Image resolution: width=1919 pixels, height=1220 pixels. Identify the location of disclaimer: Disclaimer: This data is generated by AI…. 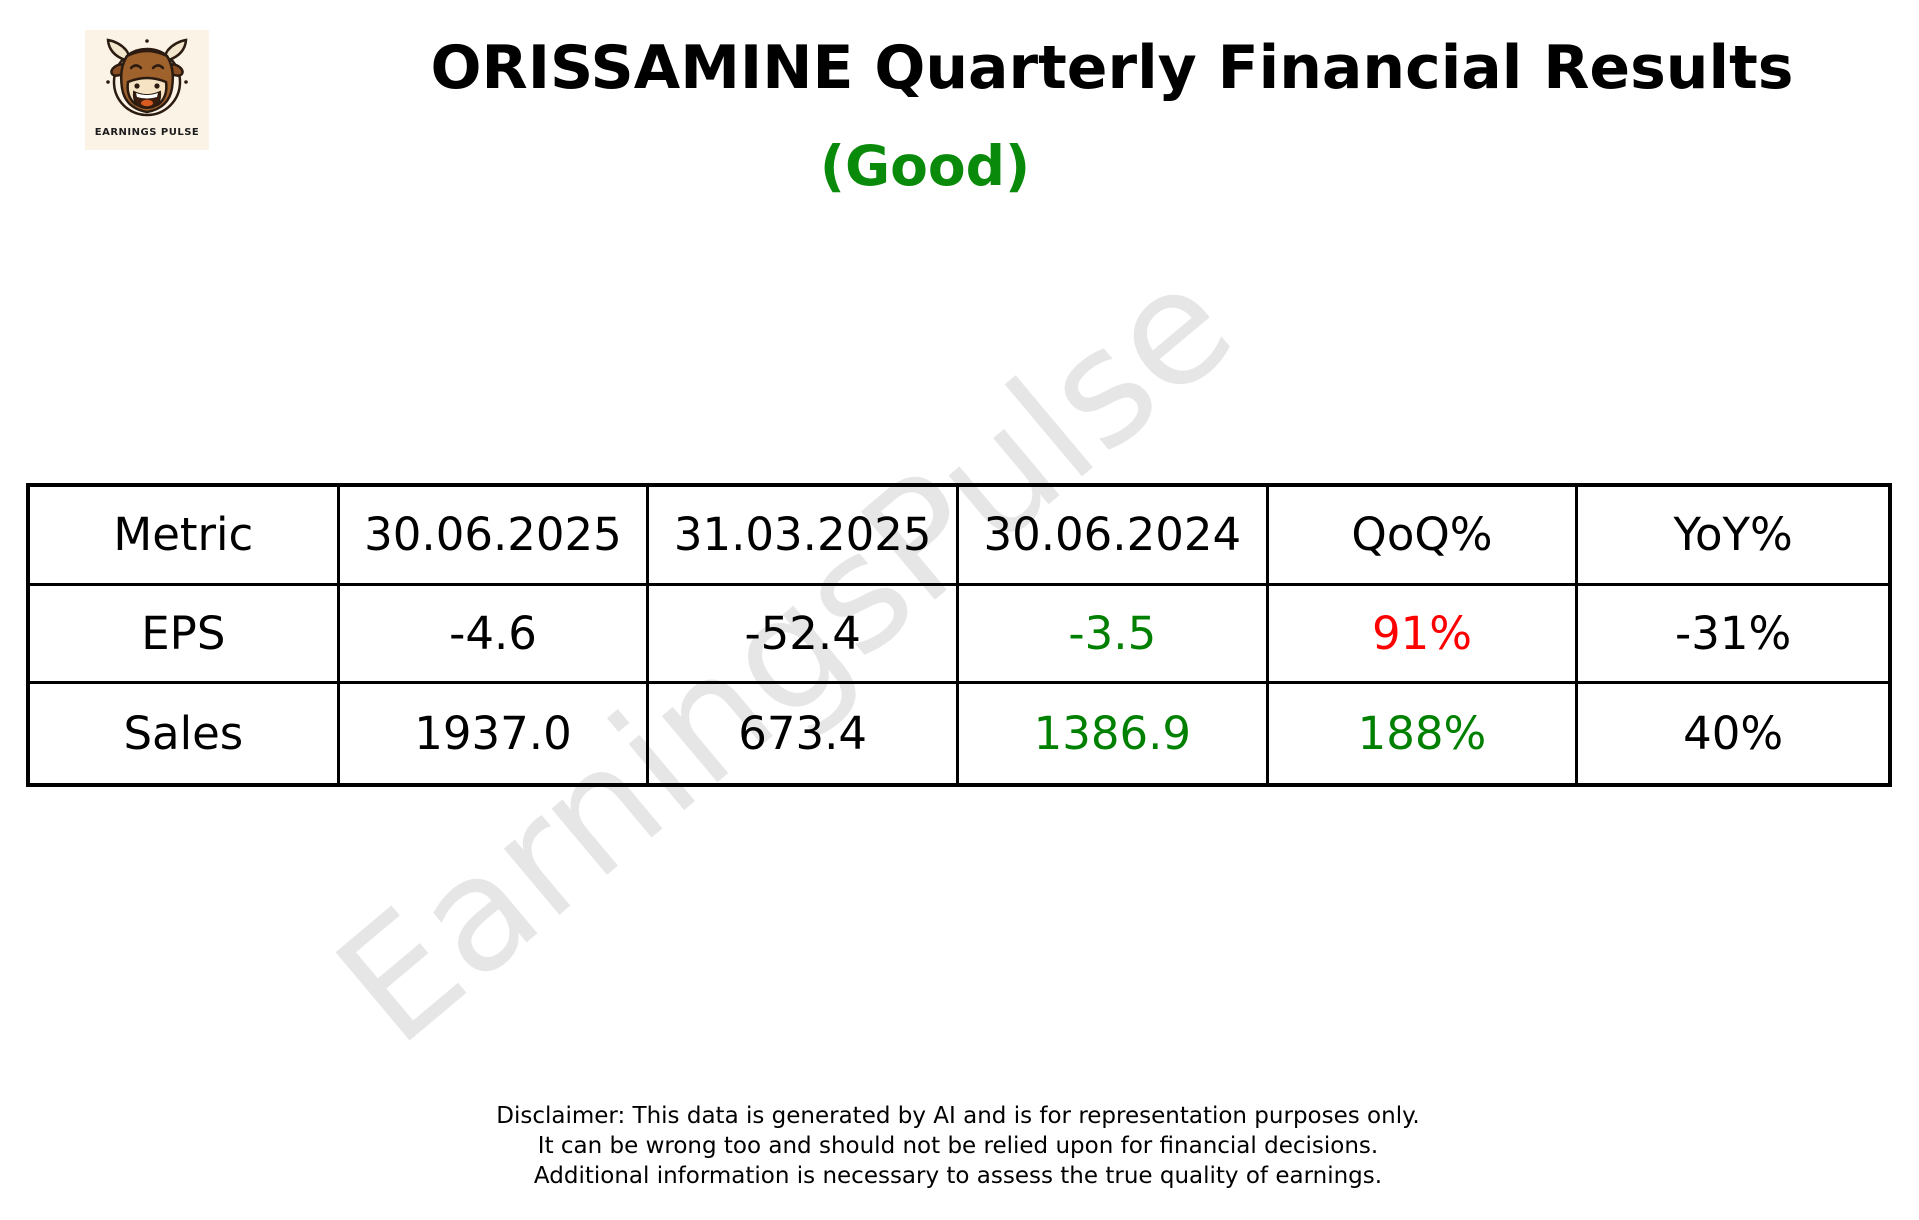
(957, 1146).